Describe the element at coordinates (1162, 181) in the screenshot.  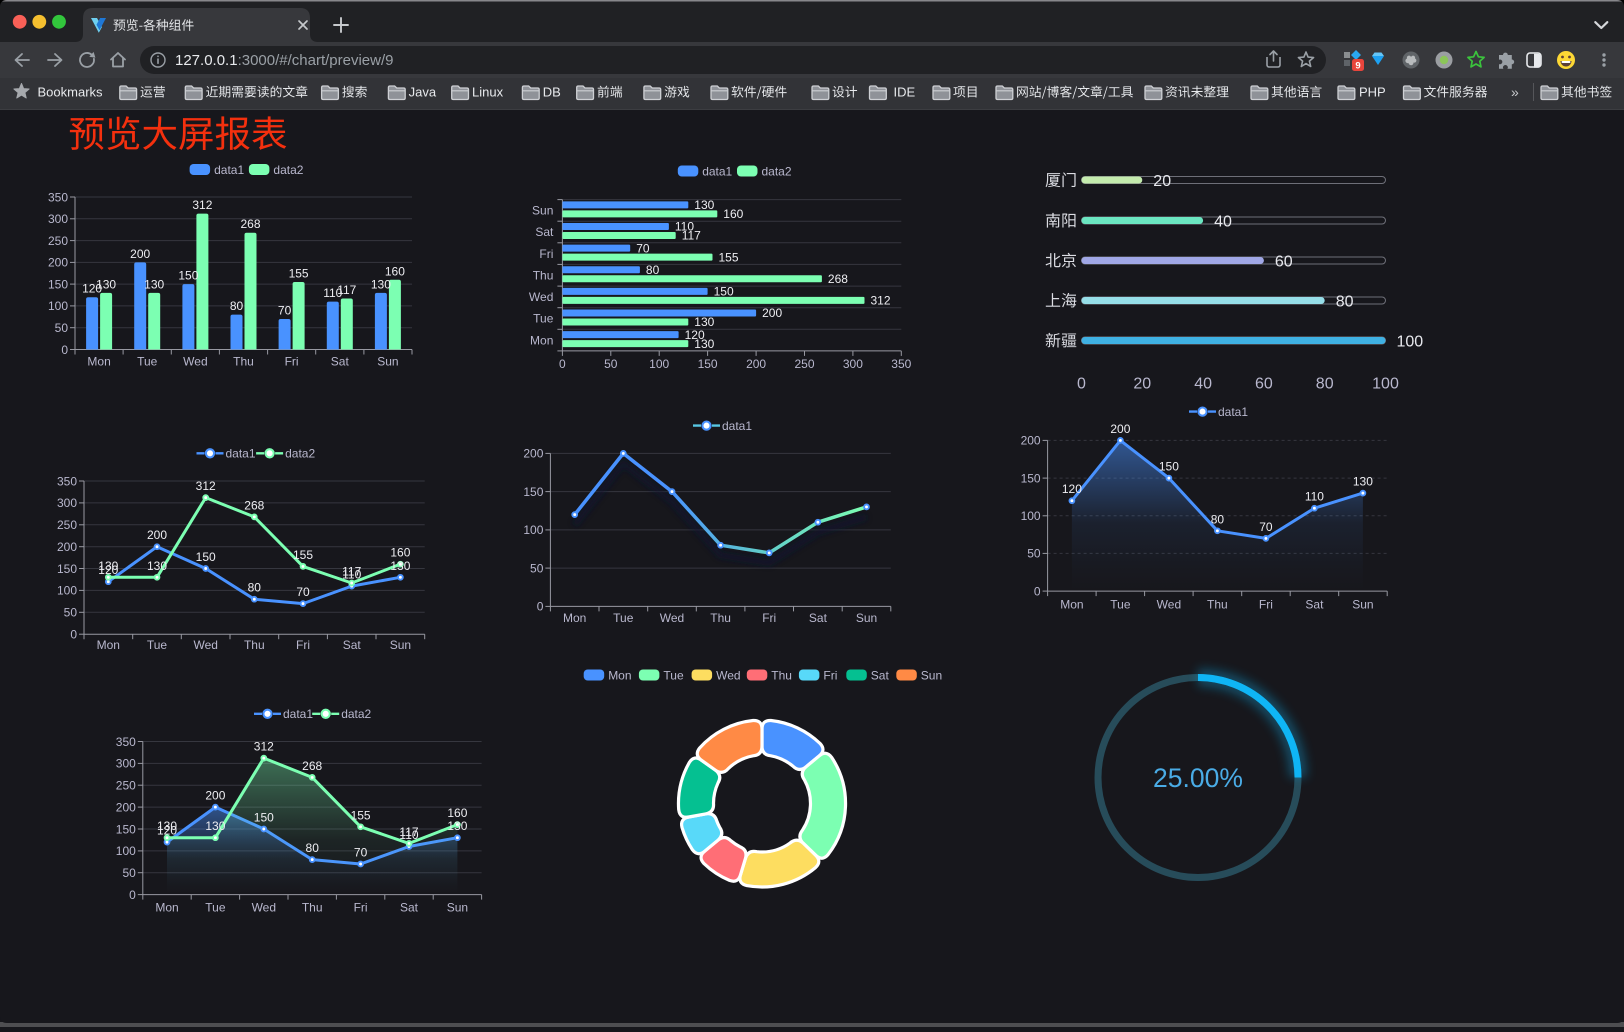
I see `svg-text: 20` at that location.